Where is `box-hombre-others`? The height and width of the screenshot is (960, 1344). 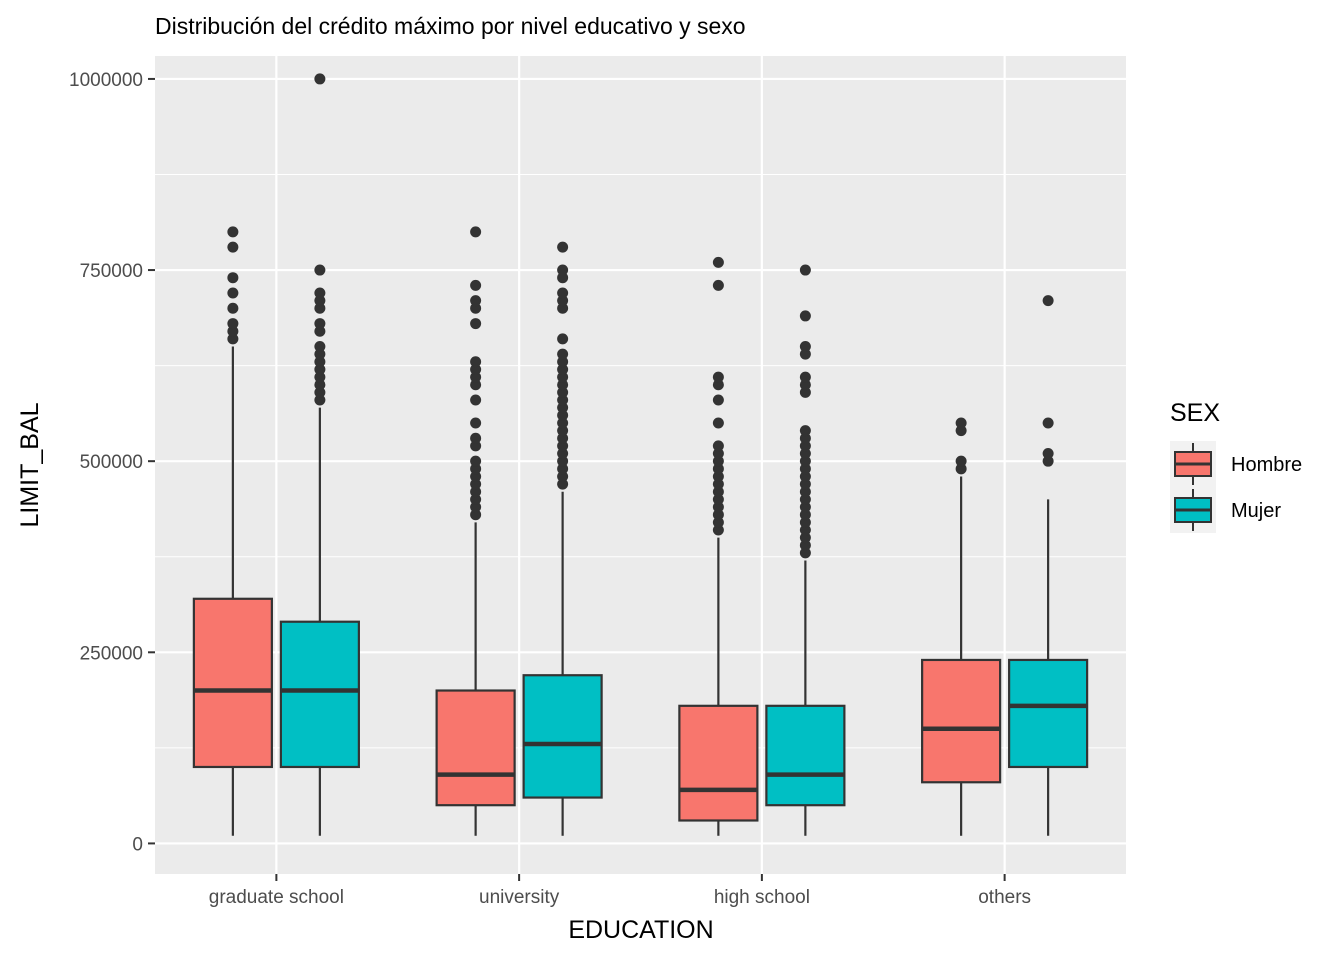
box-hombre-others is located at coordinates (961, 626).